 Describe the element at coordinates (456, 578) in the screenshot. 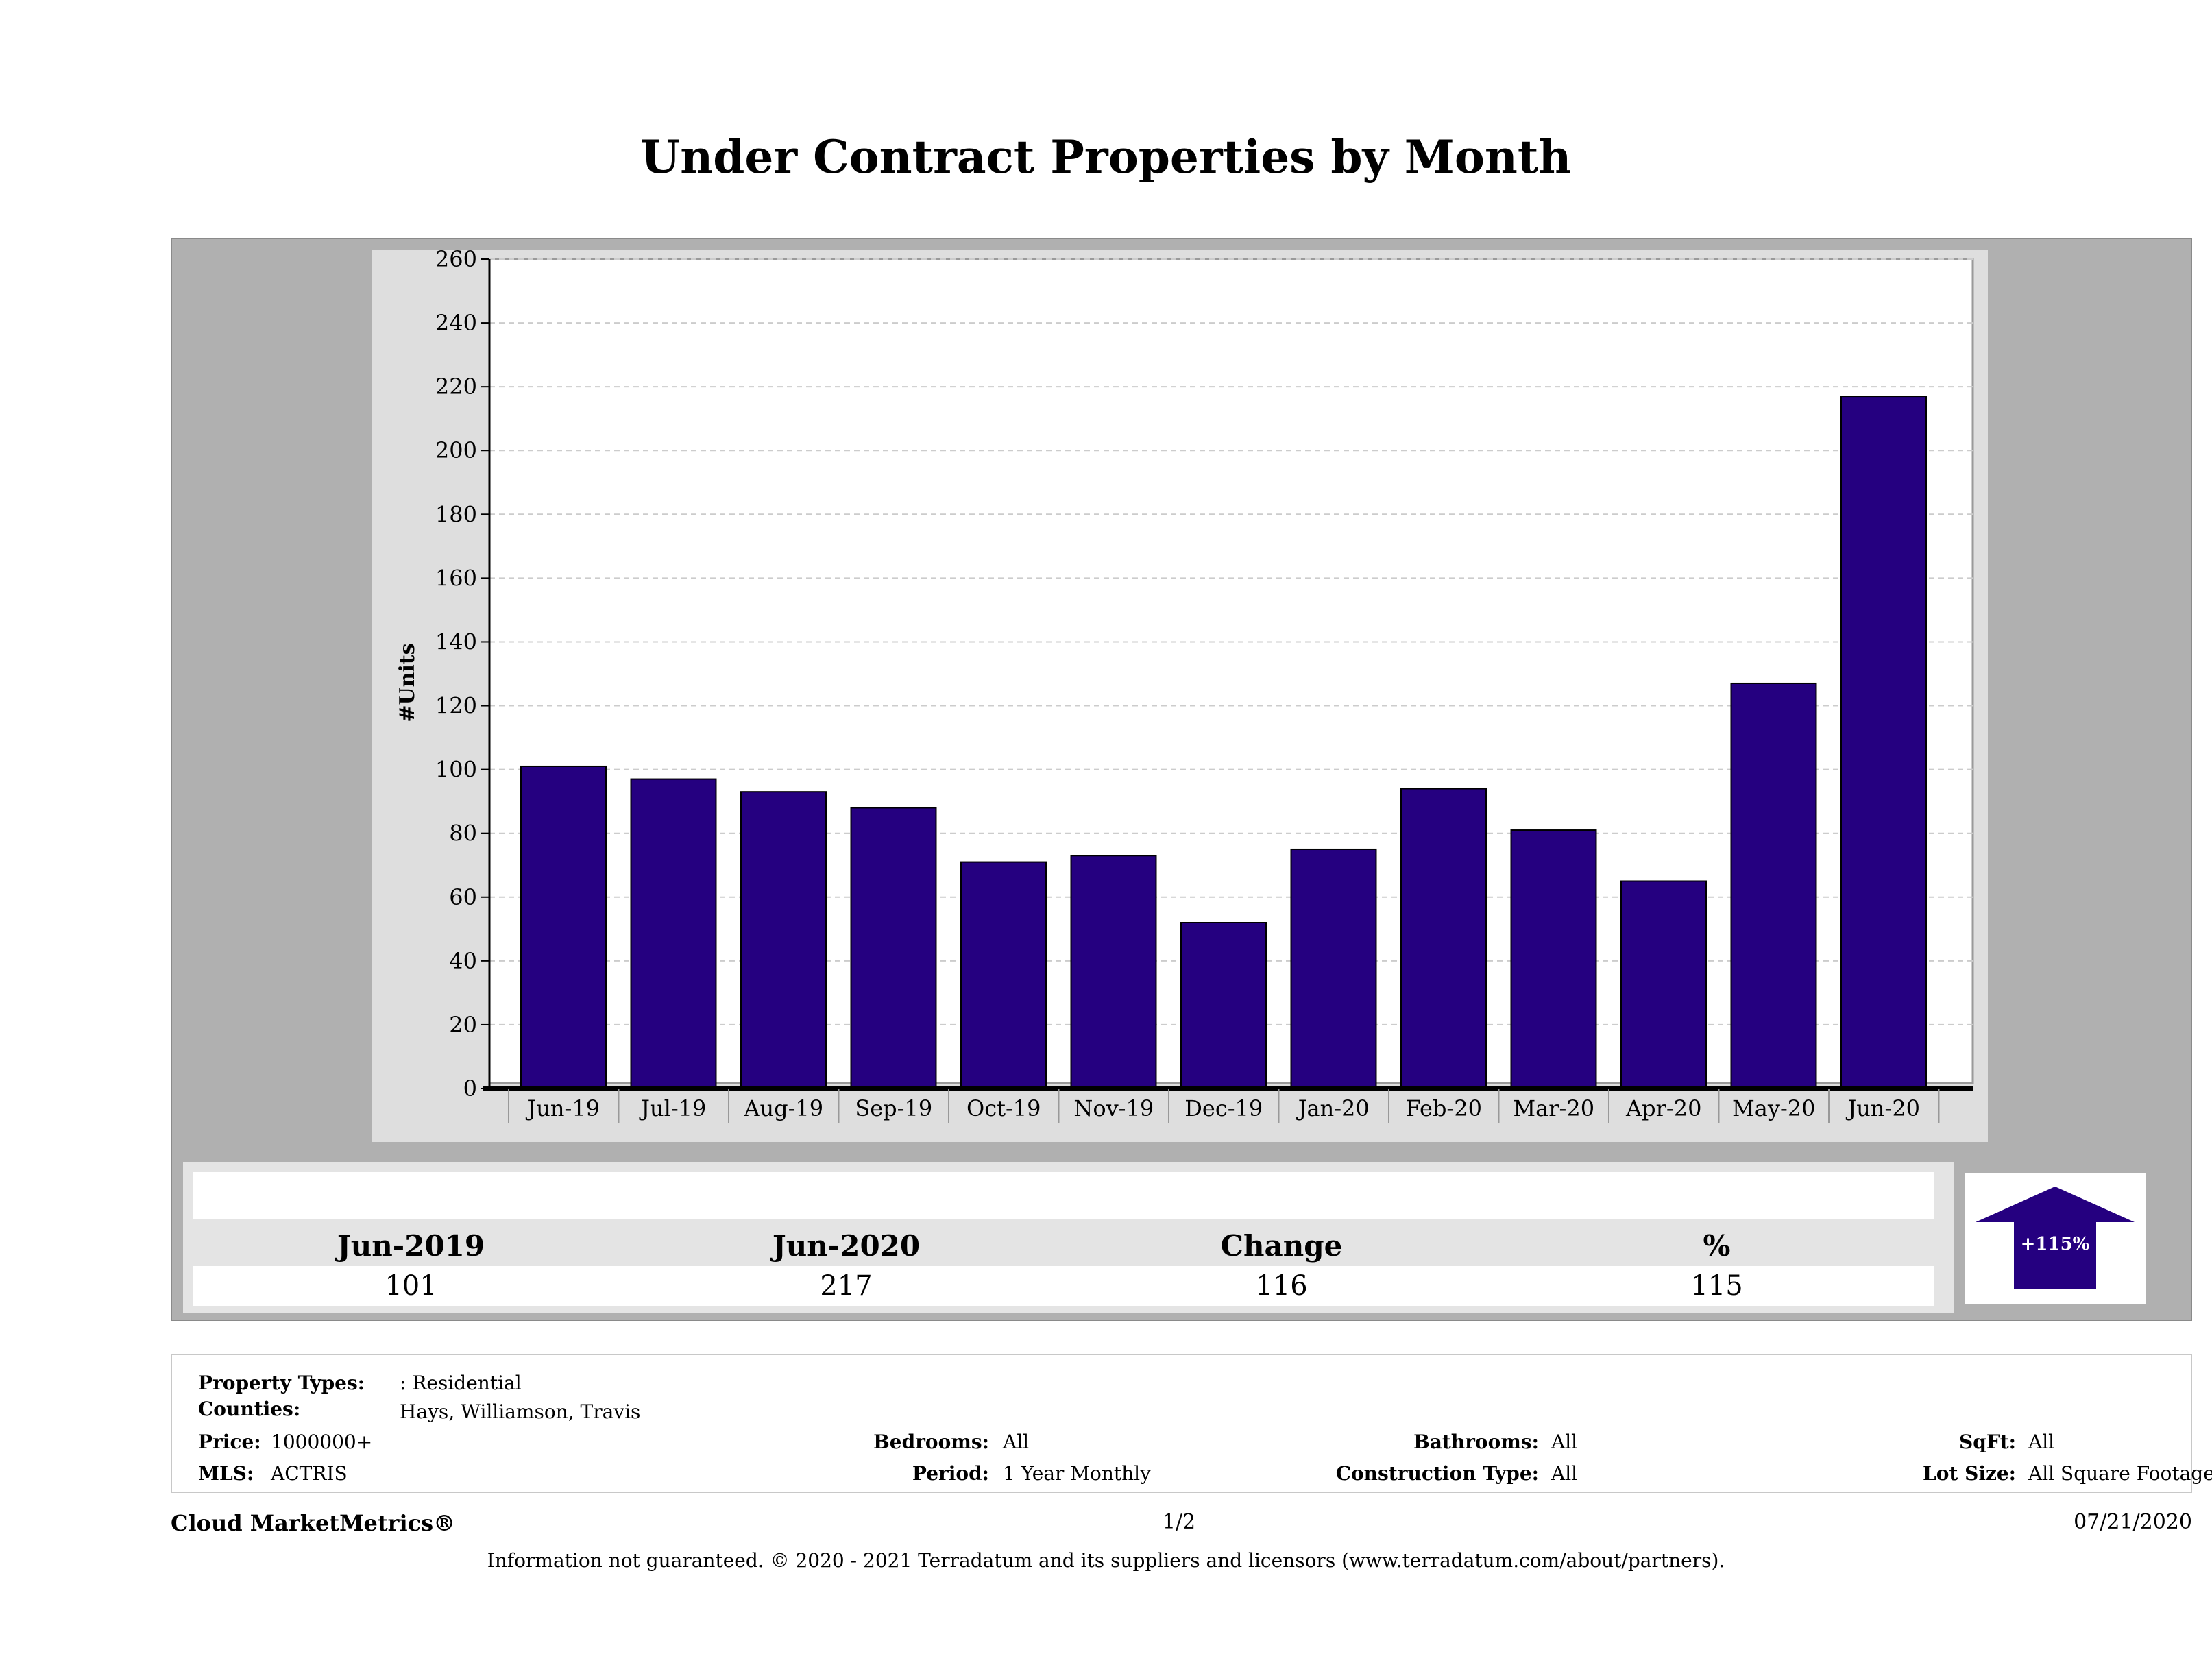

I see `y-tick-label: 160` at that location.